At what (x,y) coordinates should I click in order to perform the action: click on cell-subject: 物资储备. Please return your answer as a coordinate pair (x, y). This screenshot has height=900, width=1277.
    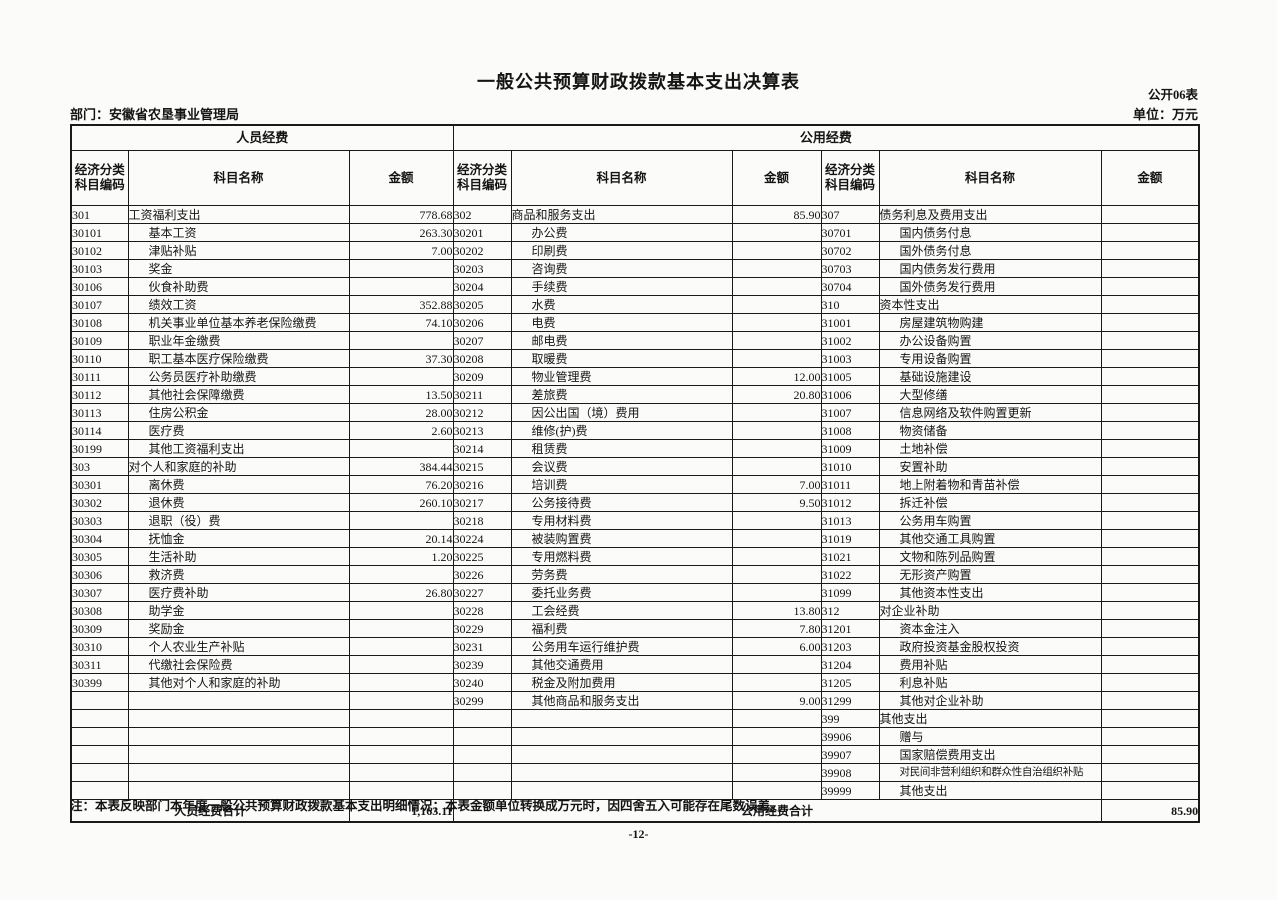
    Looking at the image, I should click on (990, 430).